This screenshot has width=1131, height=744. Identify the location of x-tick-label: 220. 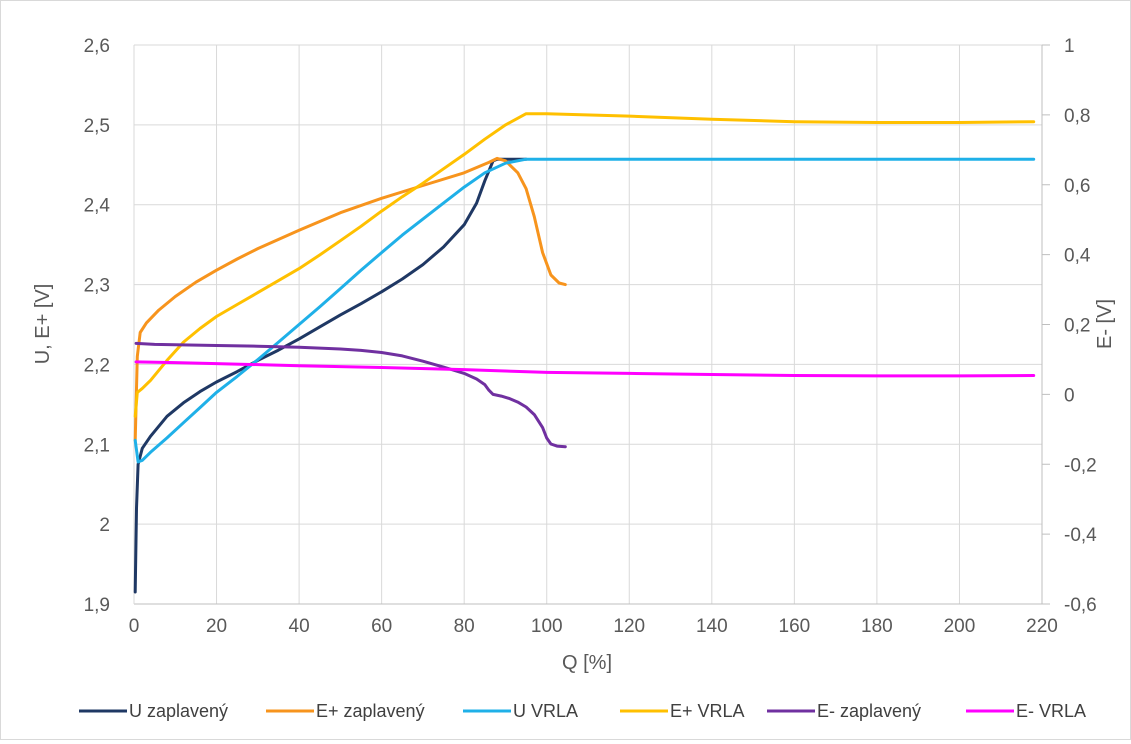
(1042, 626).